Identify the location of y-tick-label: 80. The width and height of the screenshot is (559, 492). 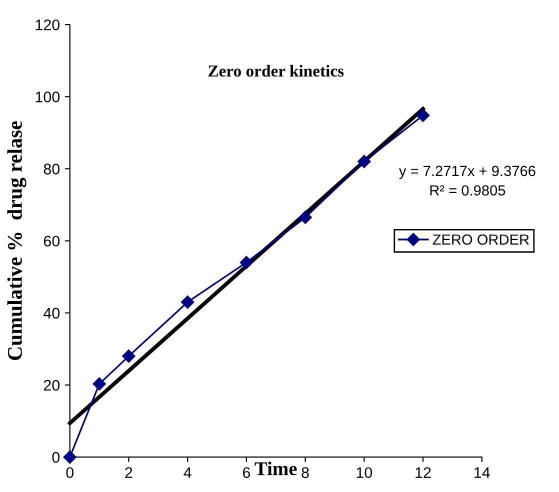
(52, 169).